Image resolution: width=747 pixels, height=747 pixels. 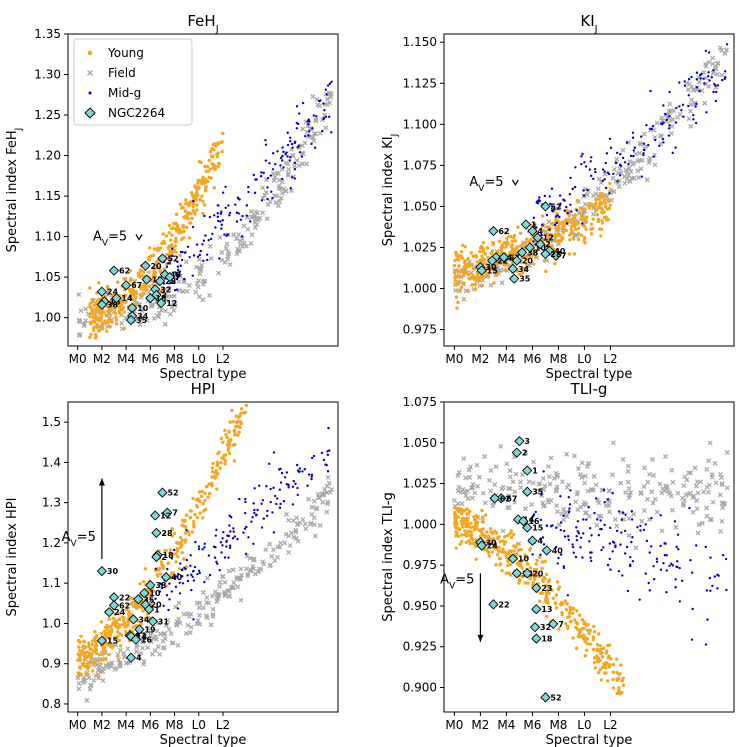 I want to click on ngc2264-point, so click(x=555, y=255).